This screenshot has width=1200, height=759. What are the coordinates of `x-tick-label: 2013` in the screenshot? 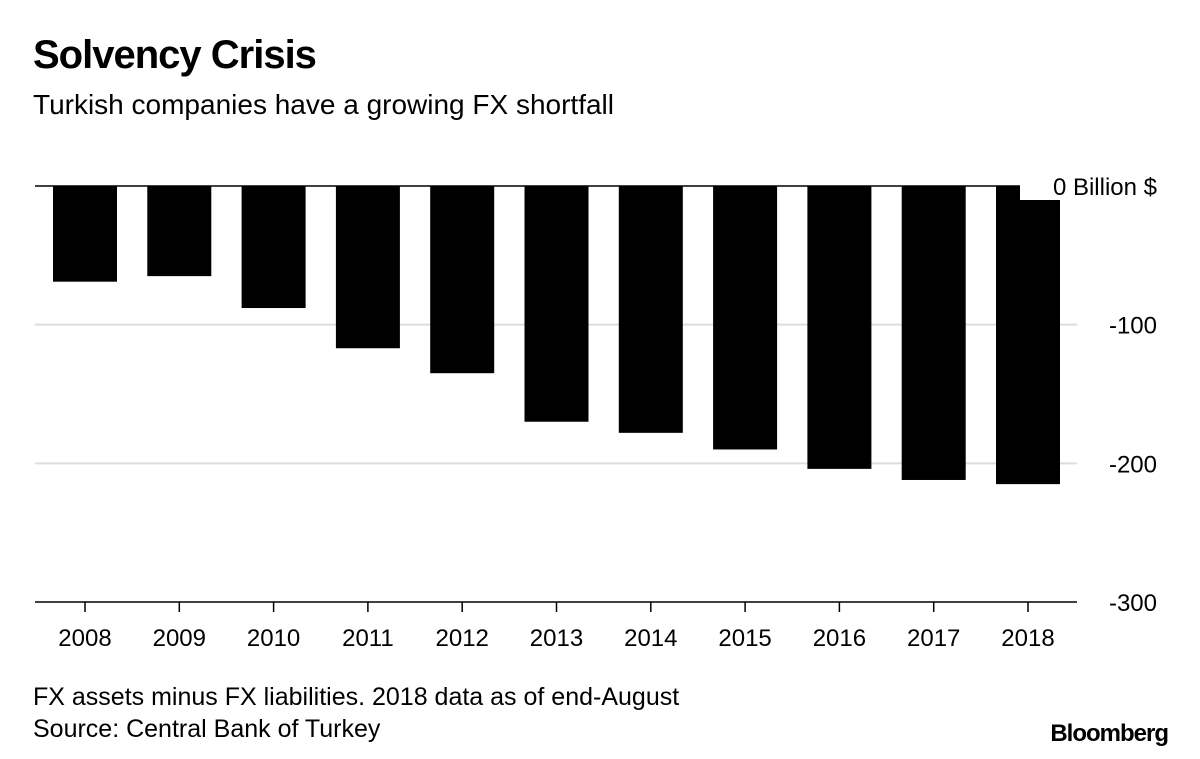 It's located at (556, 638).